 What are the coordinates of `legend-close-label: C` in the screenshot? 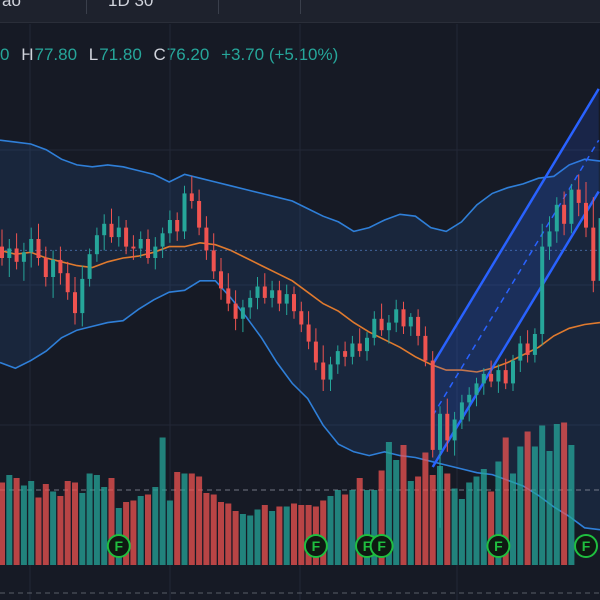 It's located at (159, 54).